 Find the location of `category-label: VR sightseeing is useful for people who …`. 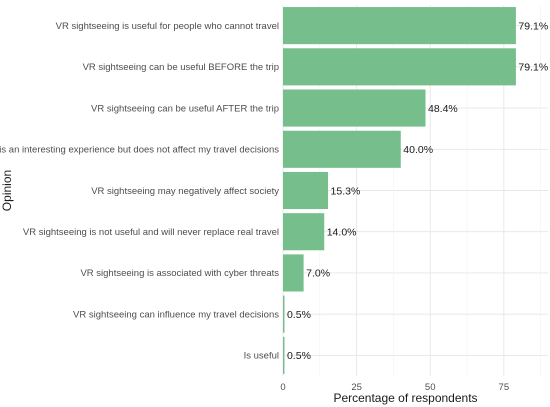

category-label: VR sightseeing is useful for people who … is located at coordinates (167, 26).